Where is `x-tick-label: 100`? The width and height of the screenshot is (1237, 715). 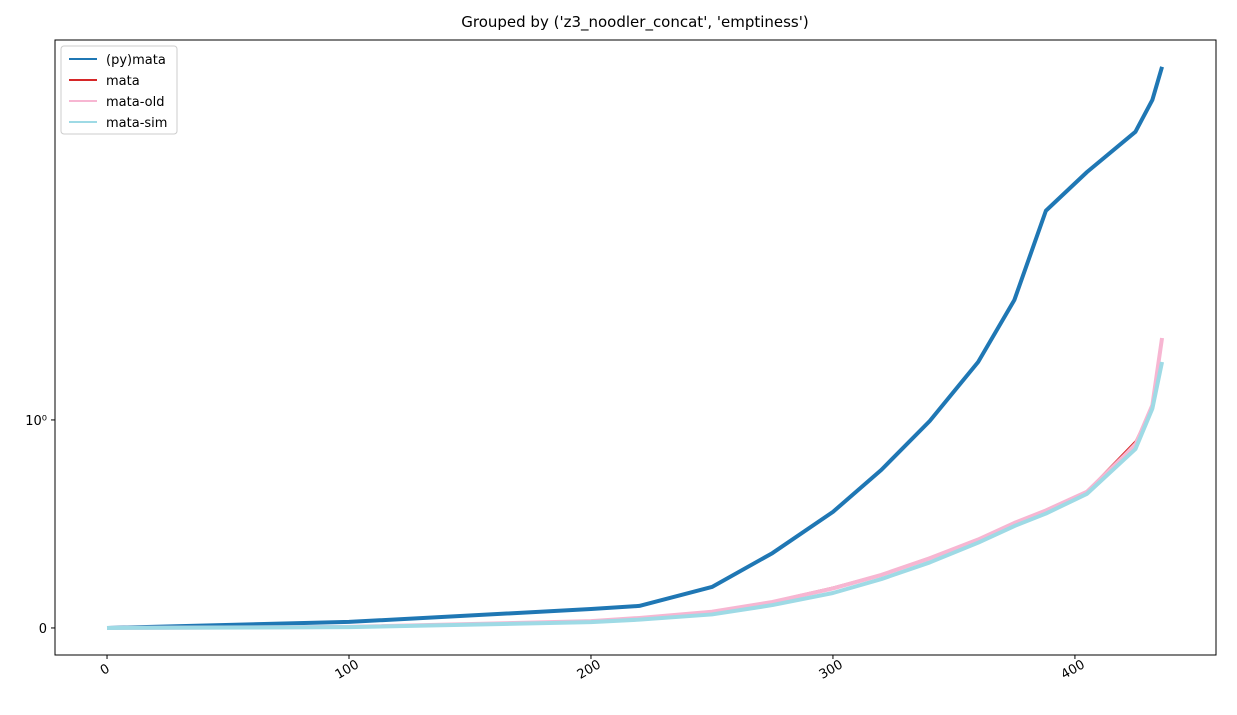
x-tick-label: 100 is located at coordinates (347, 669).